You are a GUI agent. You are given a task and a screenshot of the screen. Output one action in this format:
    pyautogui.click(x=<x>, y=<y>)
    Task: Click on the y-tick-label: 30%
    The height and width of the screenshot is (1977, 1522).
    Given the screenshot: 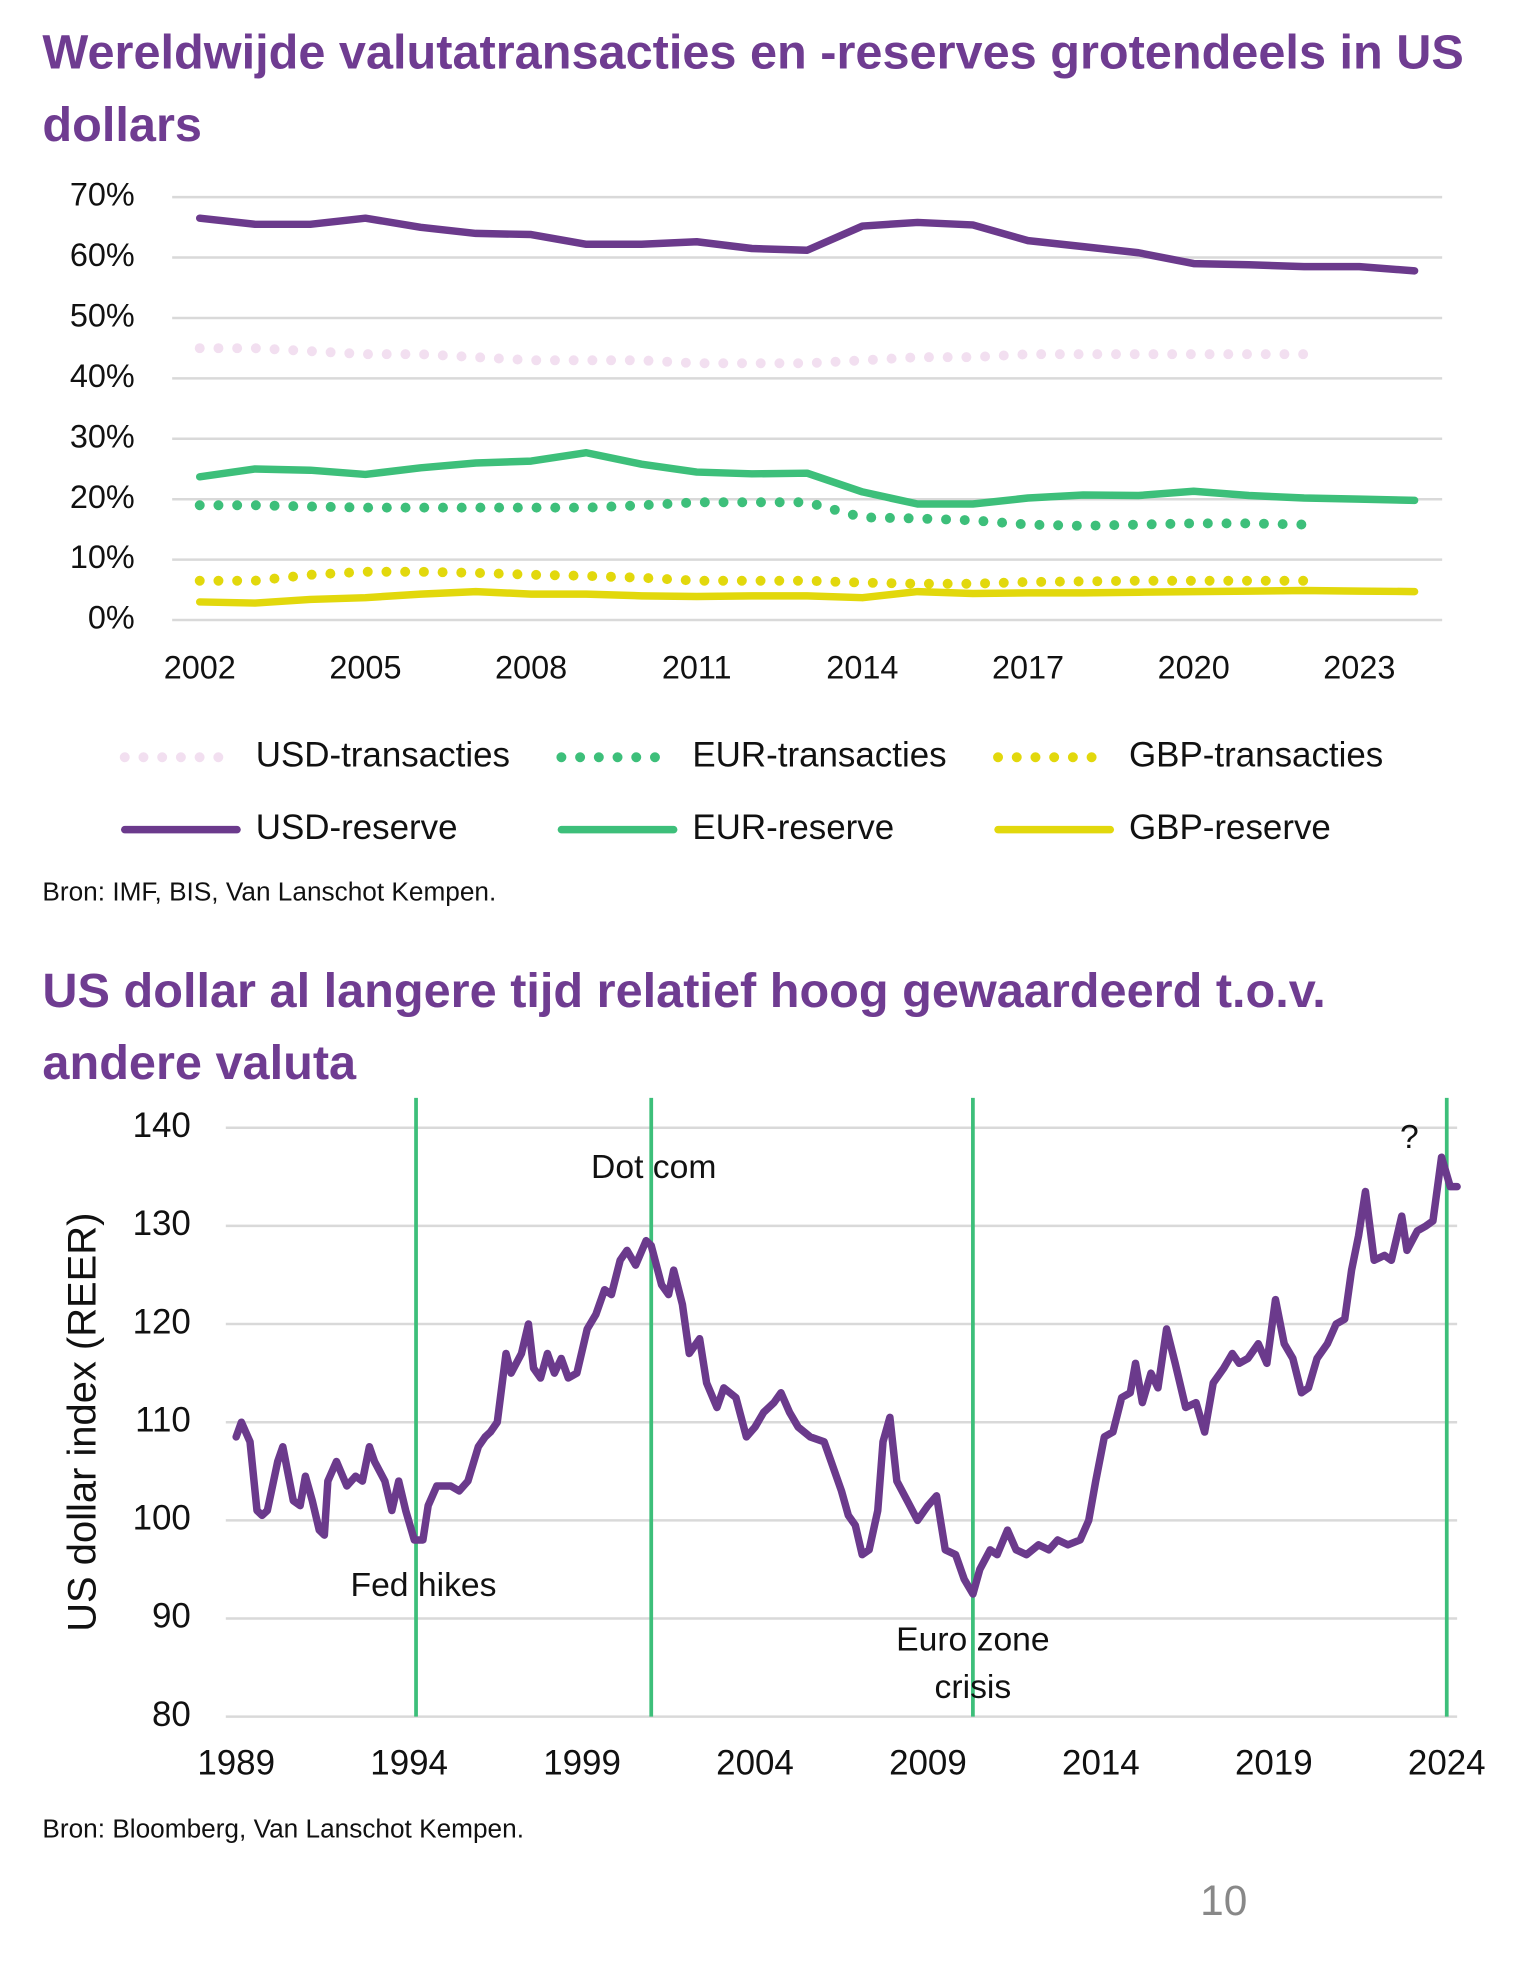 What is the action you would take?
    pyautogui.click(x=102, y=436)
    